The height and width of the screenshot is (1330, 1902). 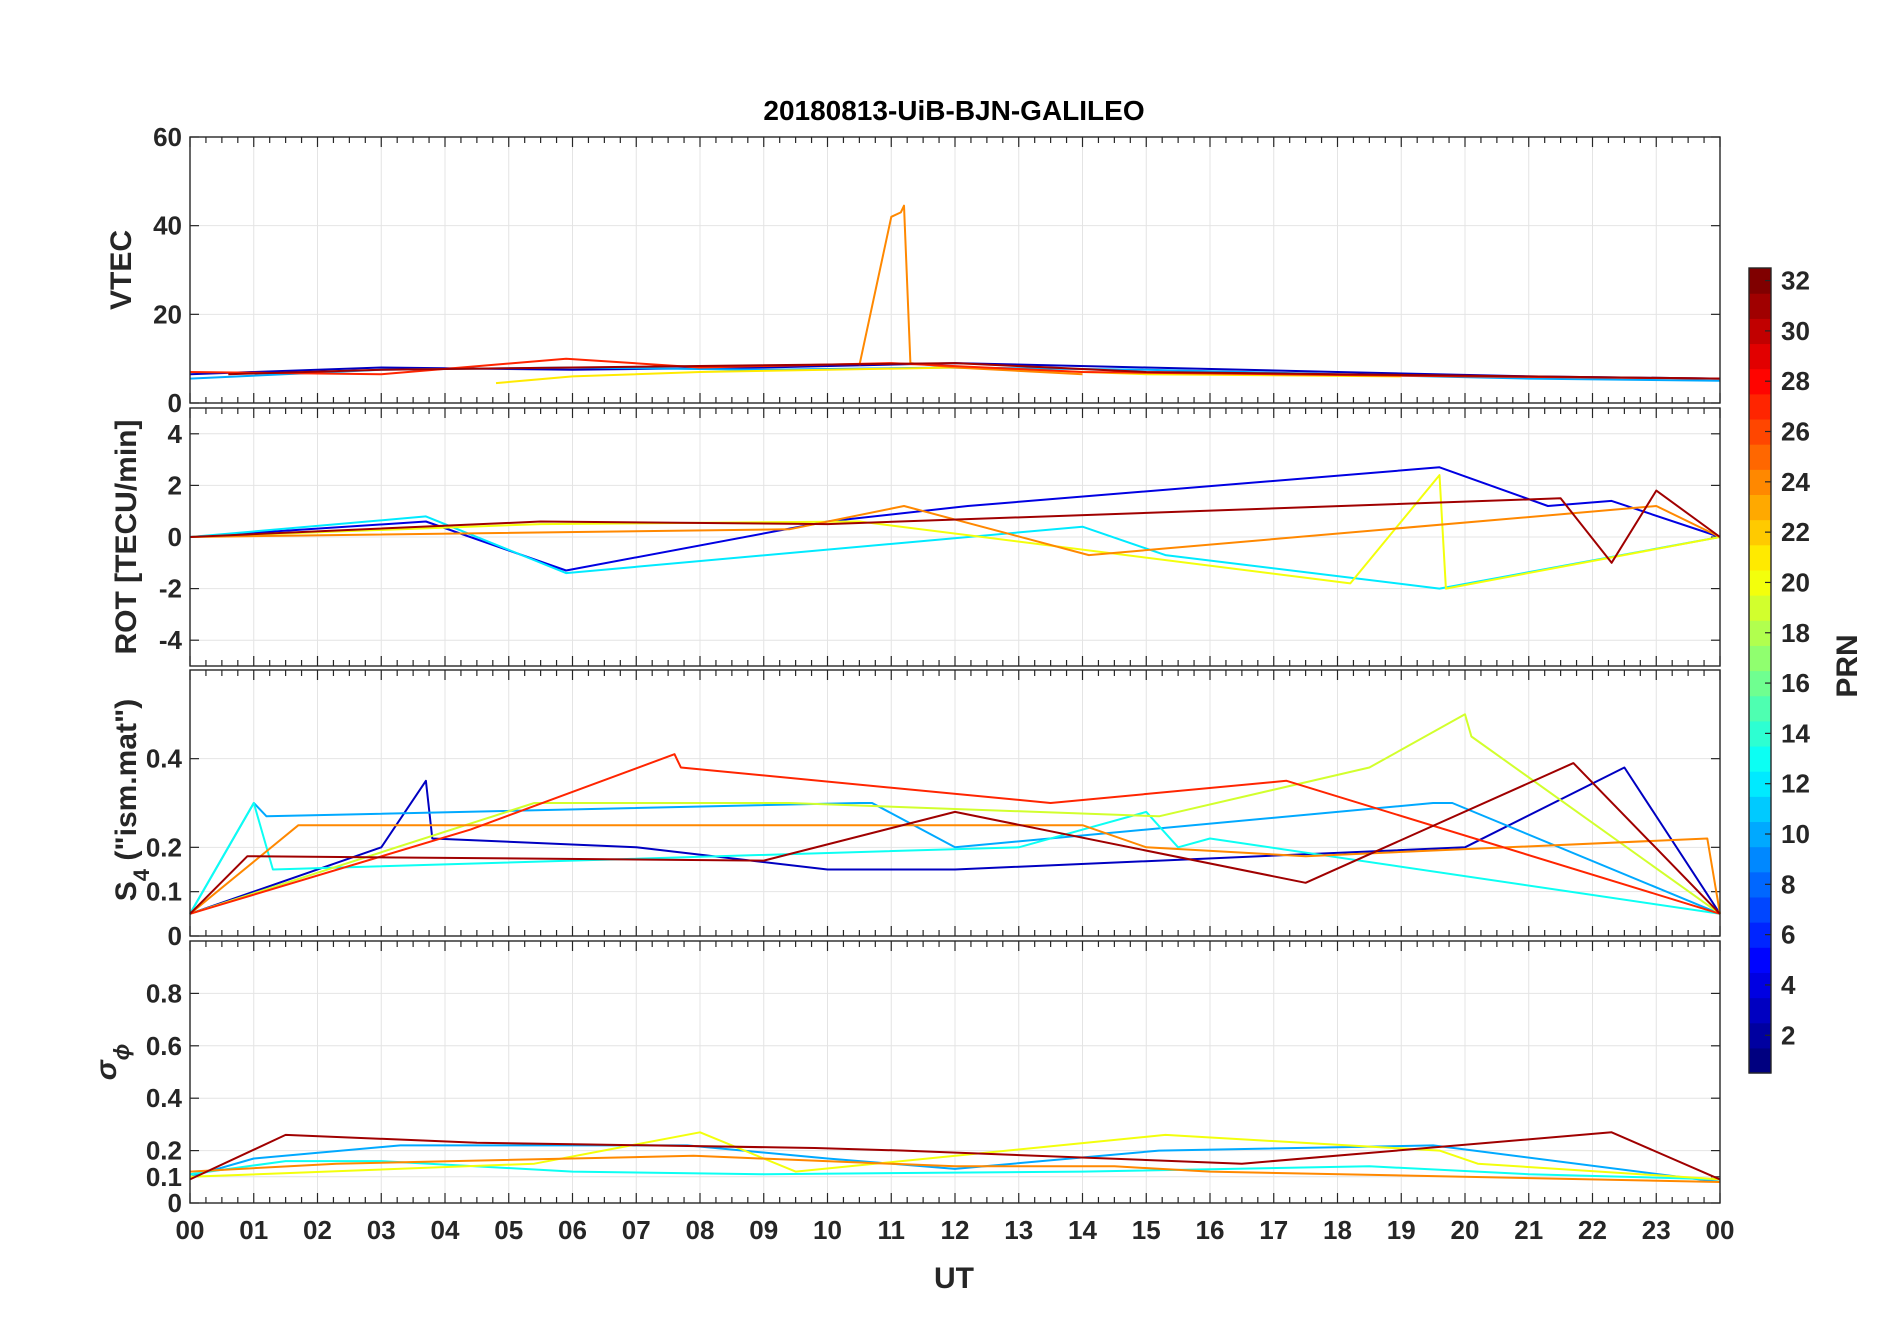 What do you see at coordinates (164, 1046) in the screenshot?
I see `y-tick-label: 0.6` at bounding box center [164, 1046].